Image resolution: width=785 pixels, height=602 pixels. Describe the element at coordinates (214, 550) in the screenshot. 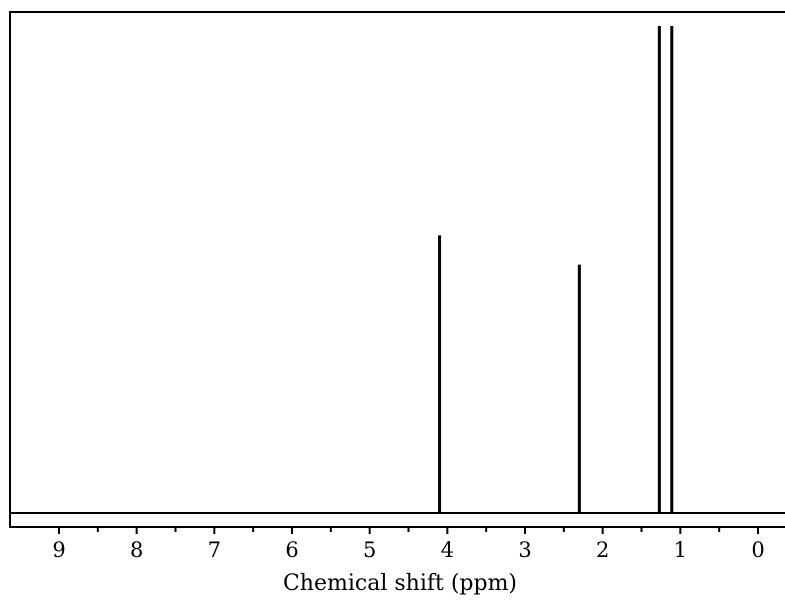

I see `x-tick-label-2: 7` at that location.